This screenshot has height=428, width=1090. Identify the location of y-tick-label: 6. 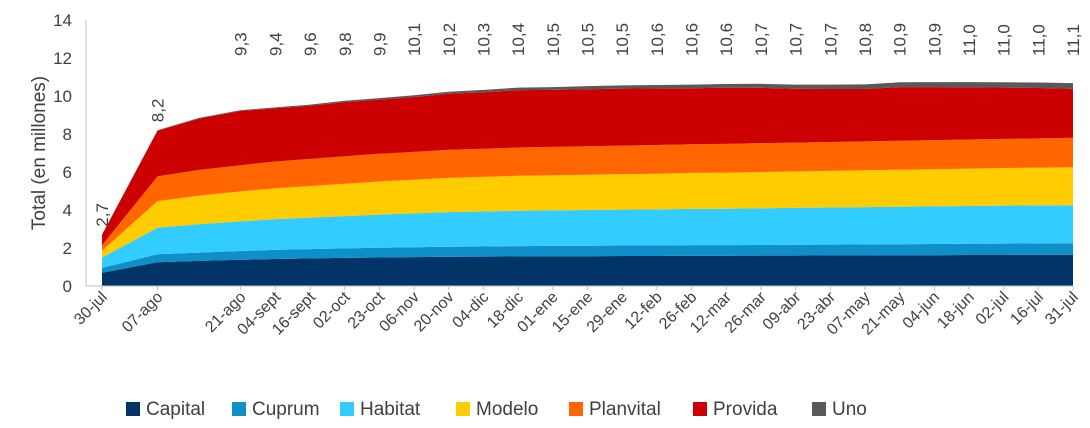
(67, 172).